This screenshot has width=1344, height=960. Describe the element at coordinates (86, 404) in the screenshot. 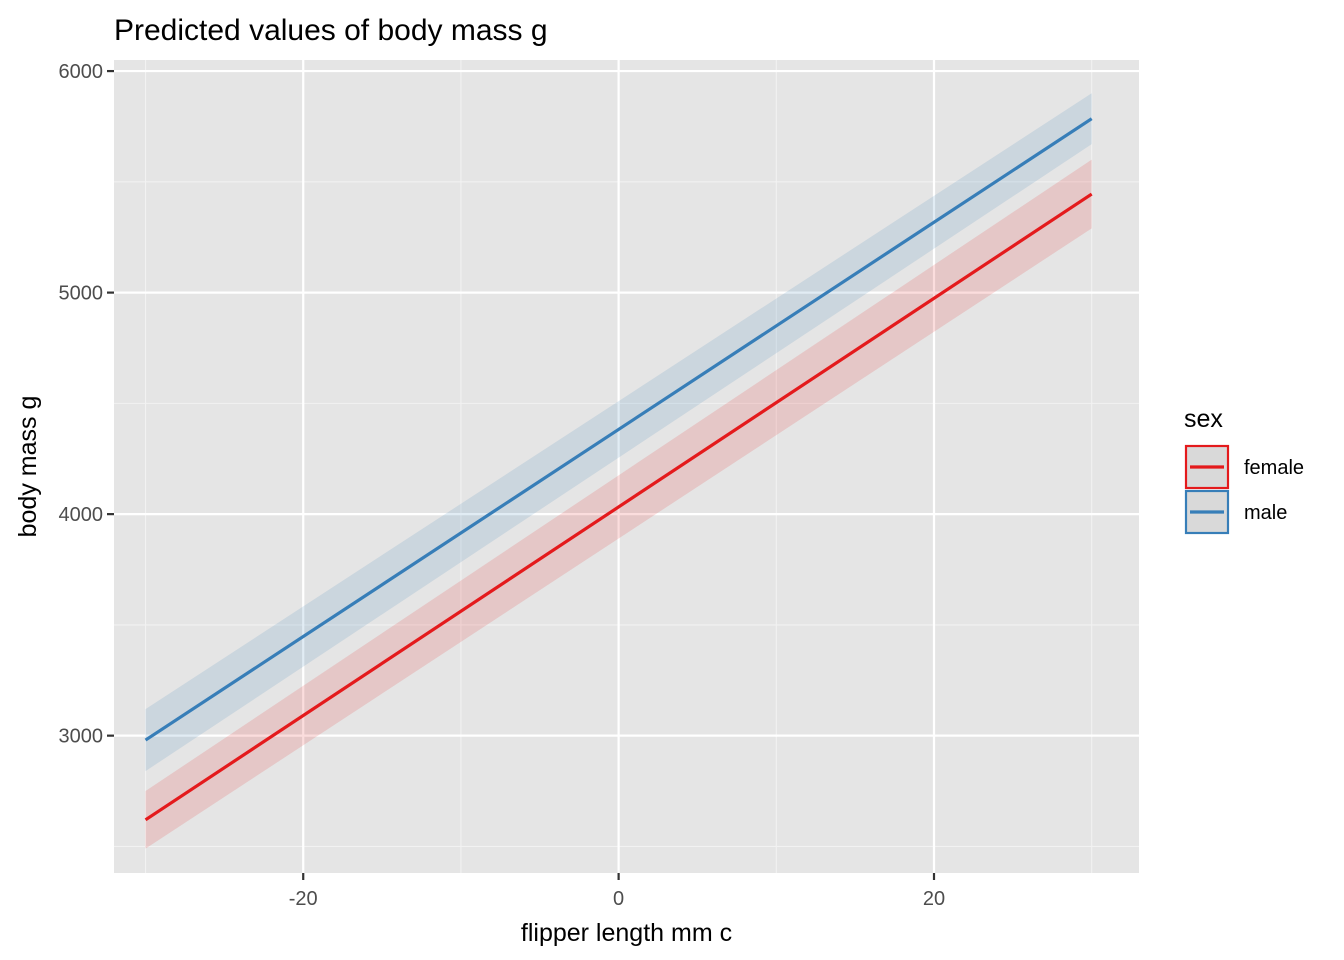

I see `y-axis-ticks: 3000 4000 5000 6000` at that location.